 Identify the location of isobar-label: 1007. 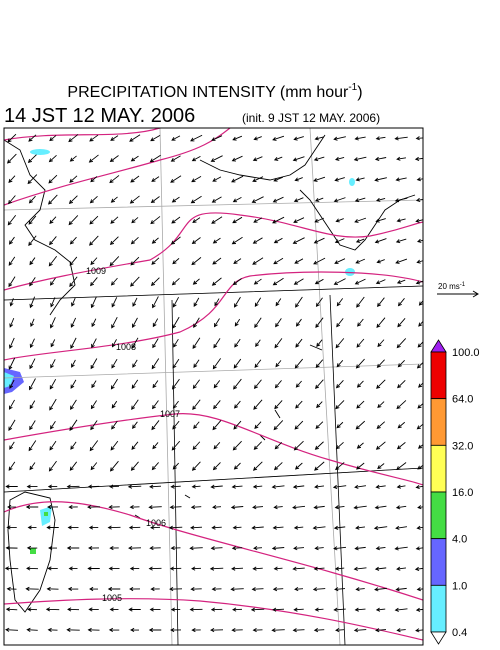
(170, 414).